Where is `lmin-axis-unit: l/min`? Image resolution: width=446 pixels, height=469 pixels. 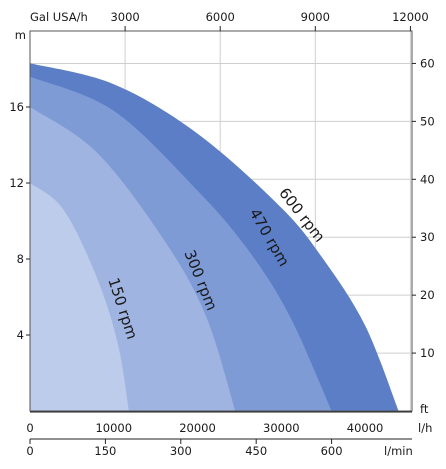
lmin-axis-unit: l/min is located at coordinates (398, 451).